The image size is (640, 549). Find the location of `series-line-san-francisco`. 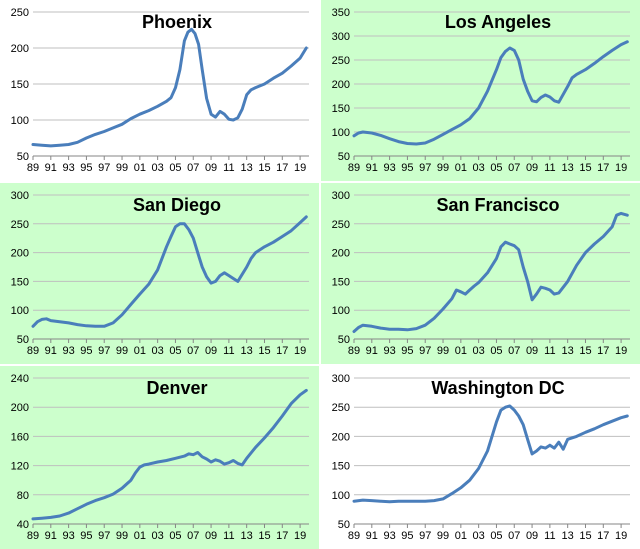

series-line-san-francisco is located at coordinates (490, 272).